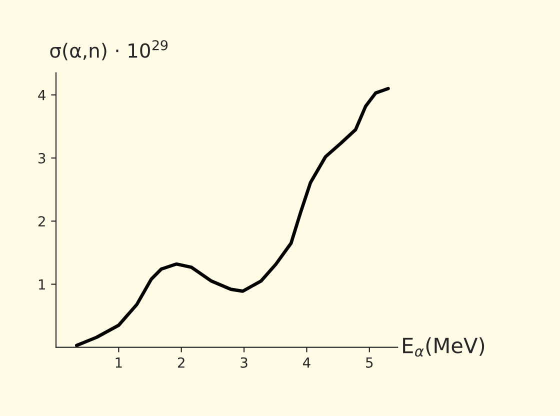 The height and width of the screenshot is (416, 560). What do you see at coordinates (42, 158) in the screenshot?
I see `y-tick-label: 3` at bounding box center [42, 158].